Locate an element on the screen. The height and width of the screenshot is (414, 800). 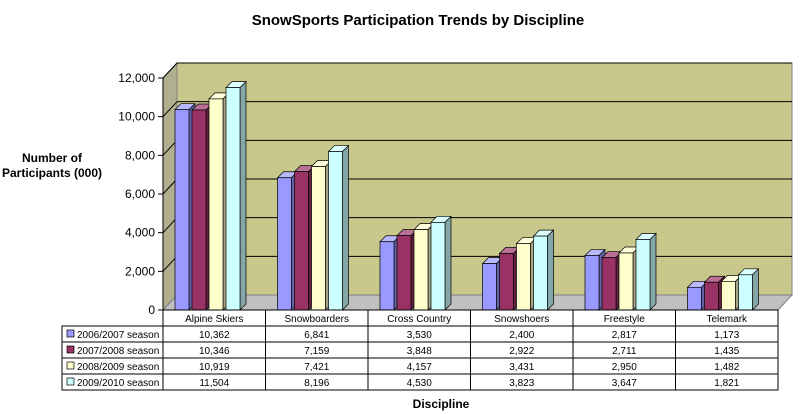
data-label: 11,504 is located at coordinates (214, 383).